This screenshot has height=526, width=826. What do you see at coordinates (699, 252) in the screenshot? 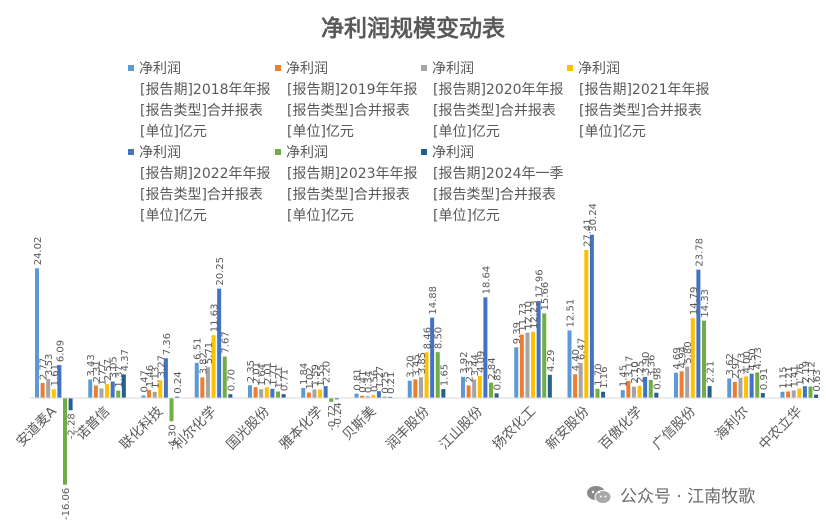
I see `data-label: 23.78` at bounding box center [699, 252].